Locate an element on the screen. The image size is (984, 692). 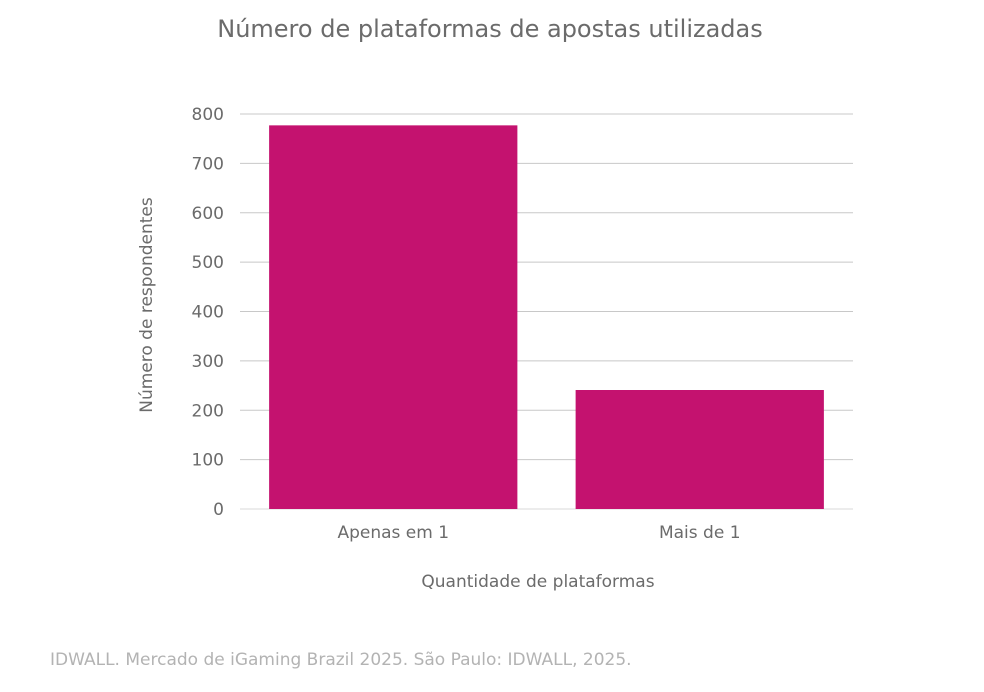
y-tick-label: 700 is located at coordinates (208, 164).